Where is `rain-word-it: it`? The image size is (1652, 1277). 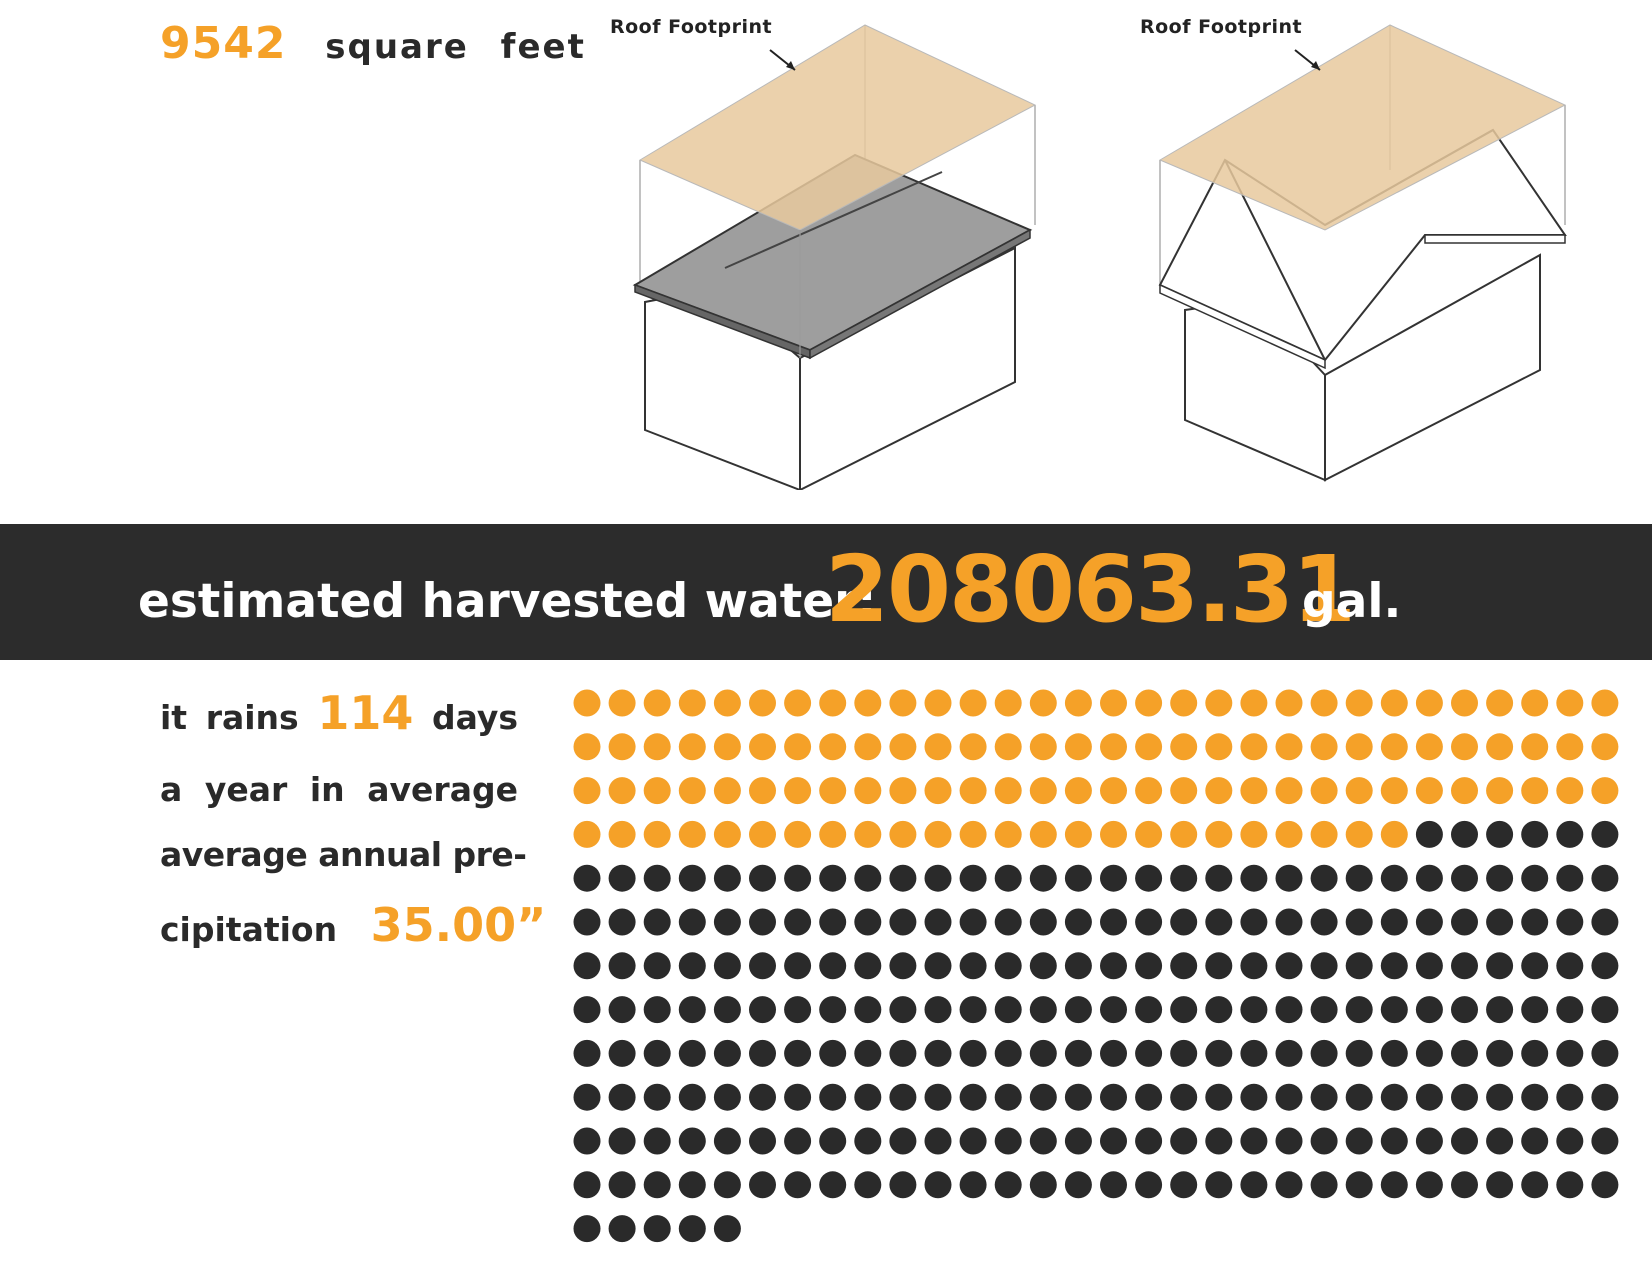 rain-word-it: it is located at coordinates (174, 717).